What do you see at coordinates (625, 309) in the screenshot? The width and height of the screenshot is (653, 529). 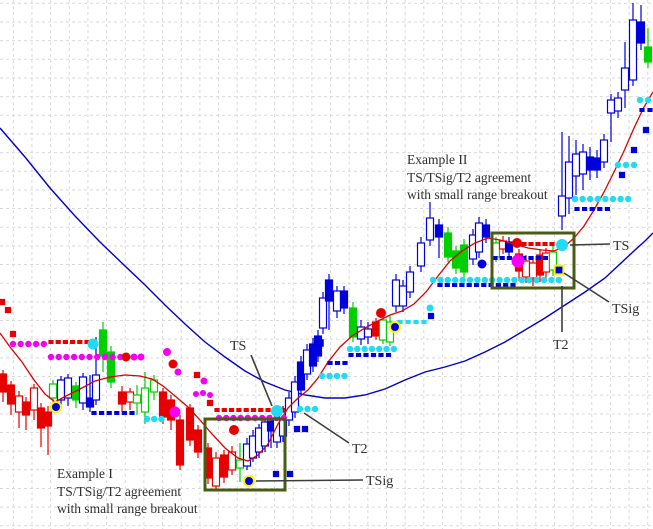 I see `callout-label-tsig: TSig` at bounding box center [625, 309].